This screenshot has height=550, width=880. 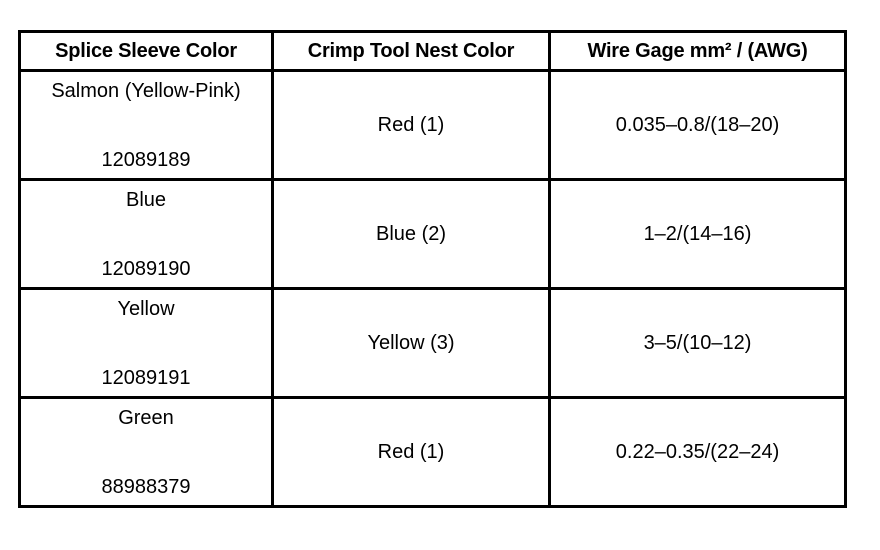 I want to click on part-number: 12089191, so click(x=146, y=378).